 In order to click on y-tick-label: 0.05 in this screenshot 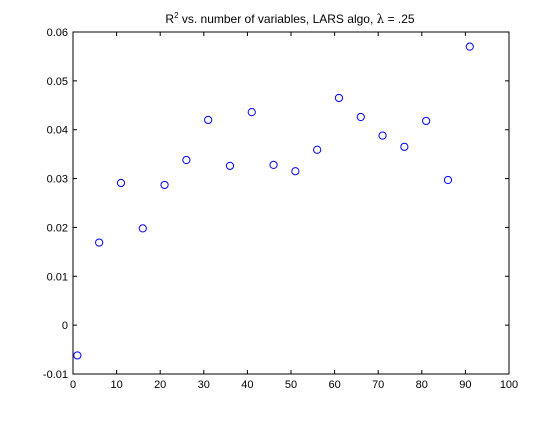, I will do `click(57, 82)`.